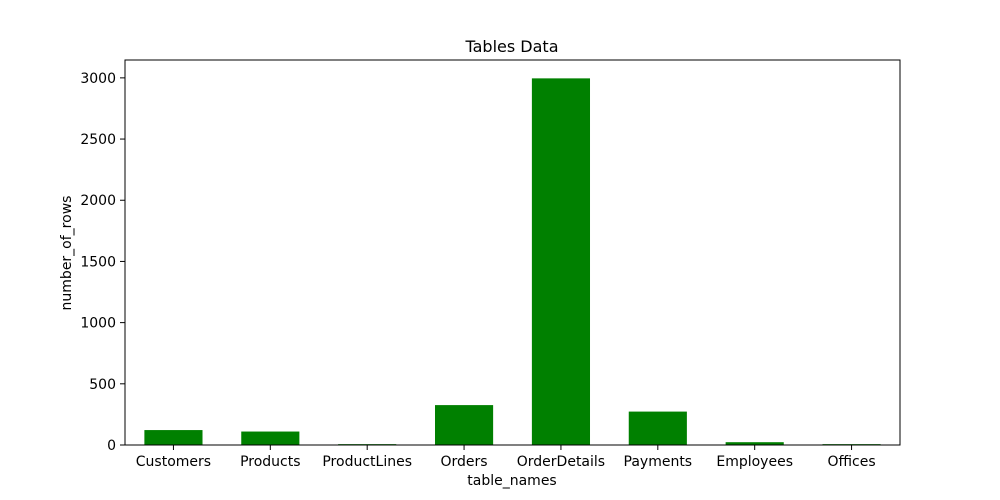 The image size is (1000, 500). Describe the element at coordinates (98, 201) in the screenshot. I see `y-tick-label: 2000` at that location.